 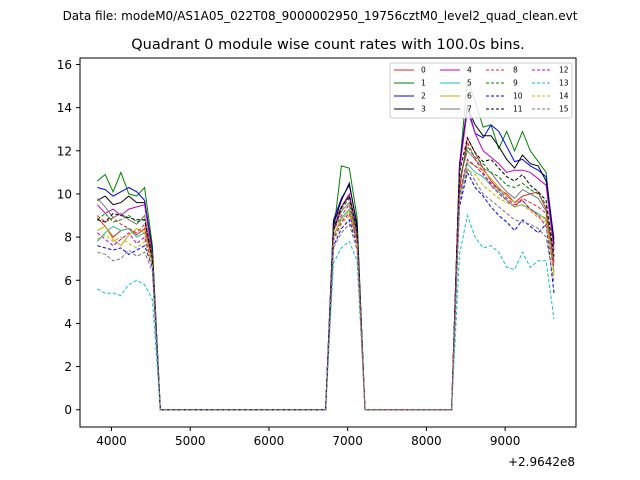 I want to click on x-tick-label: 7000, so click(x=347, y=441).